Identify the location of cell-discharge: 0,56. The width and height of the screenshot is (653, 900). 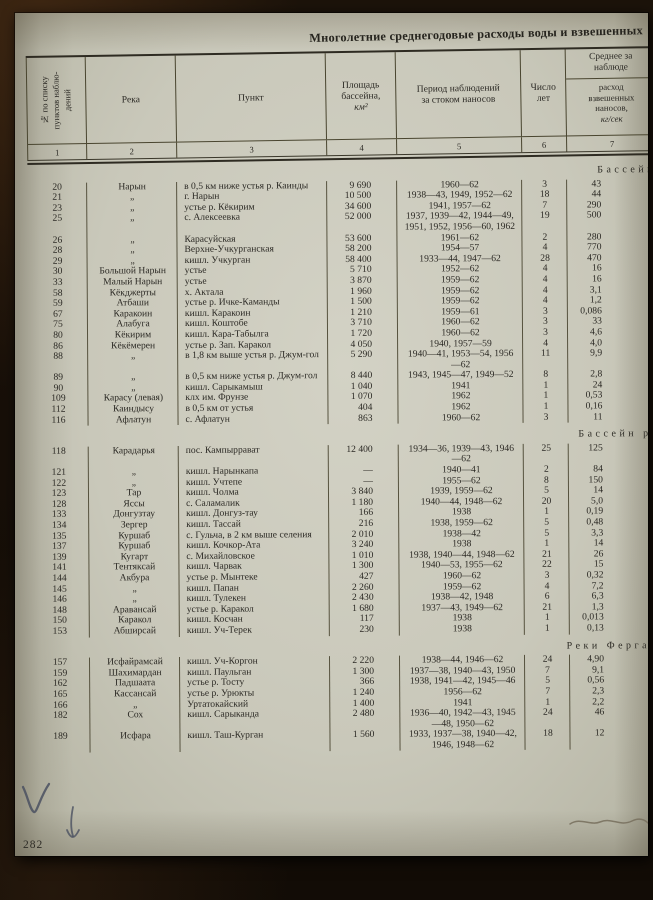
(596, 680).